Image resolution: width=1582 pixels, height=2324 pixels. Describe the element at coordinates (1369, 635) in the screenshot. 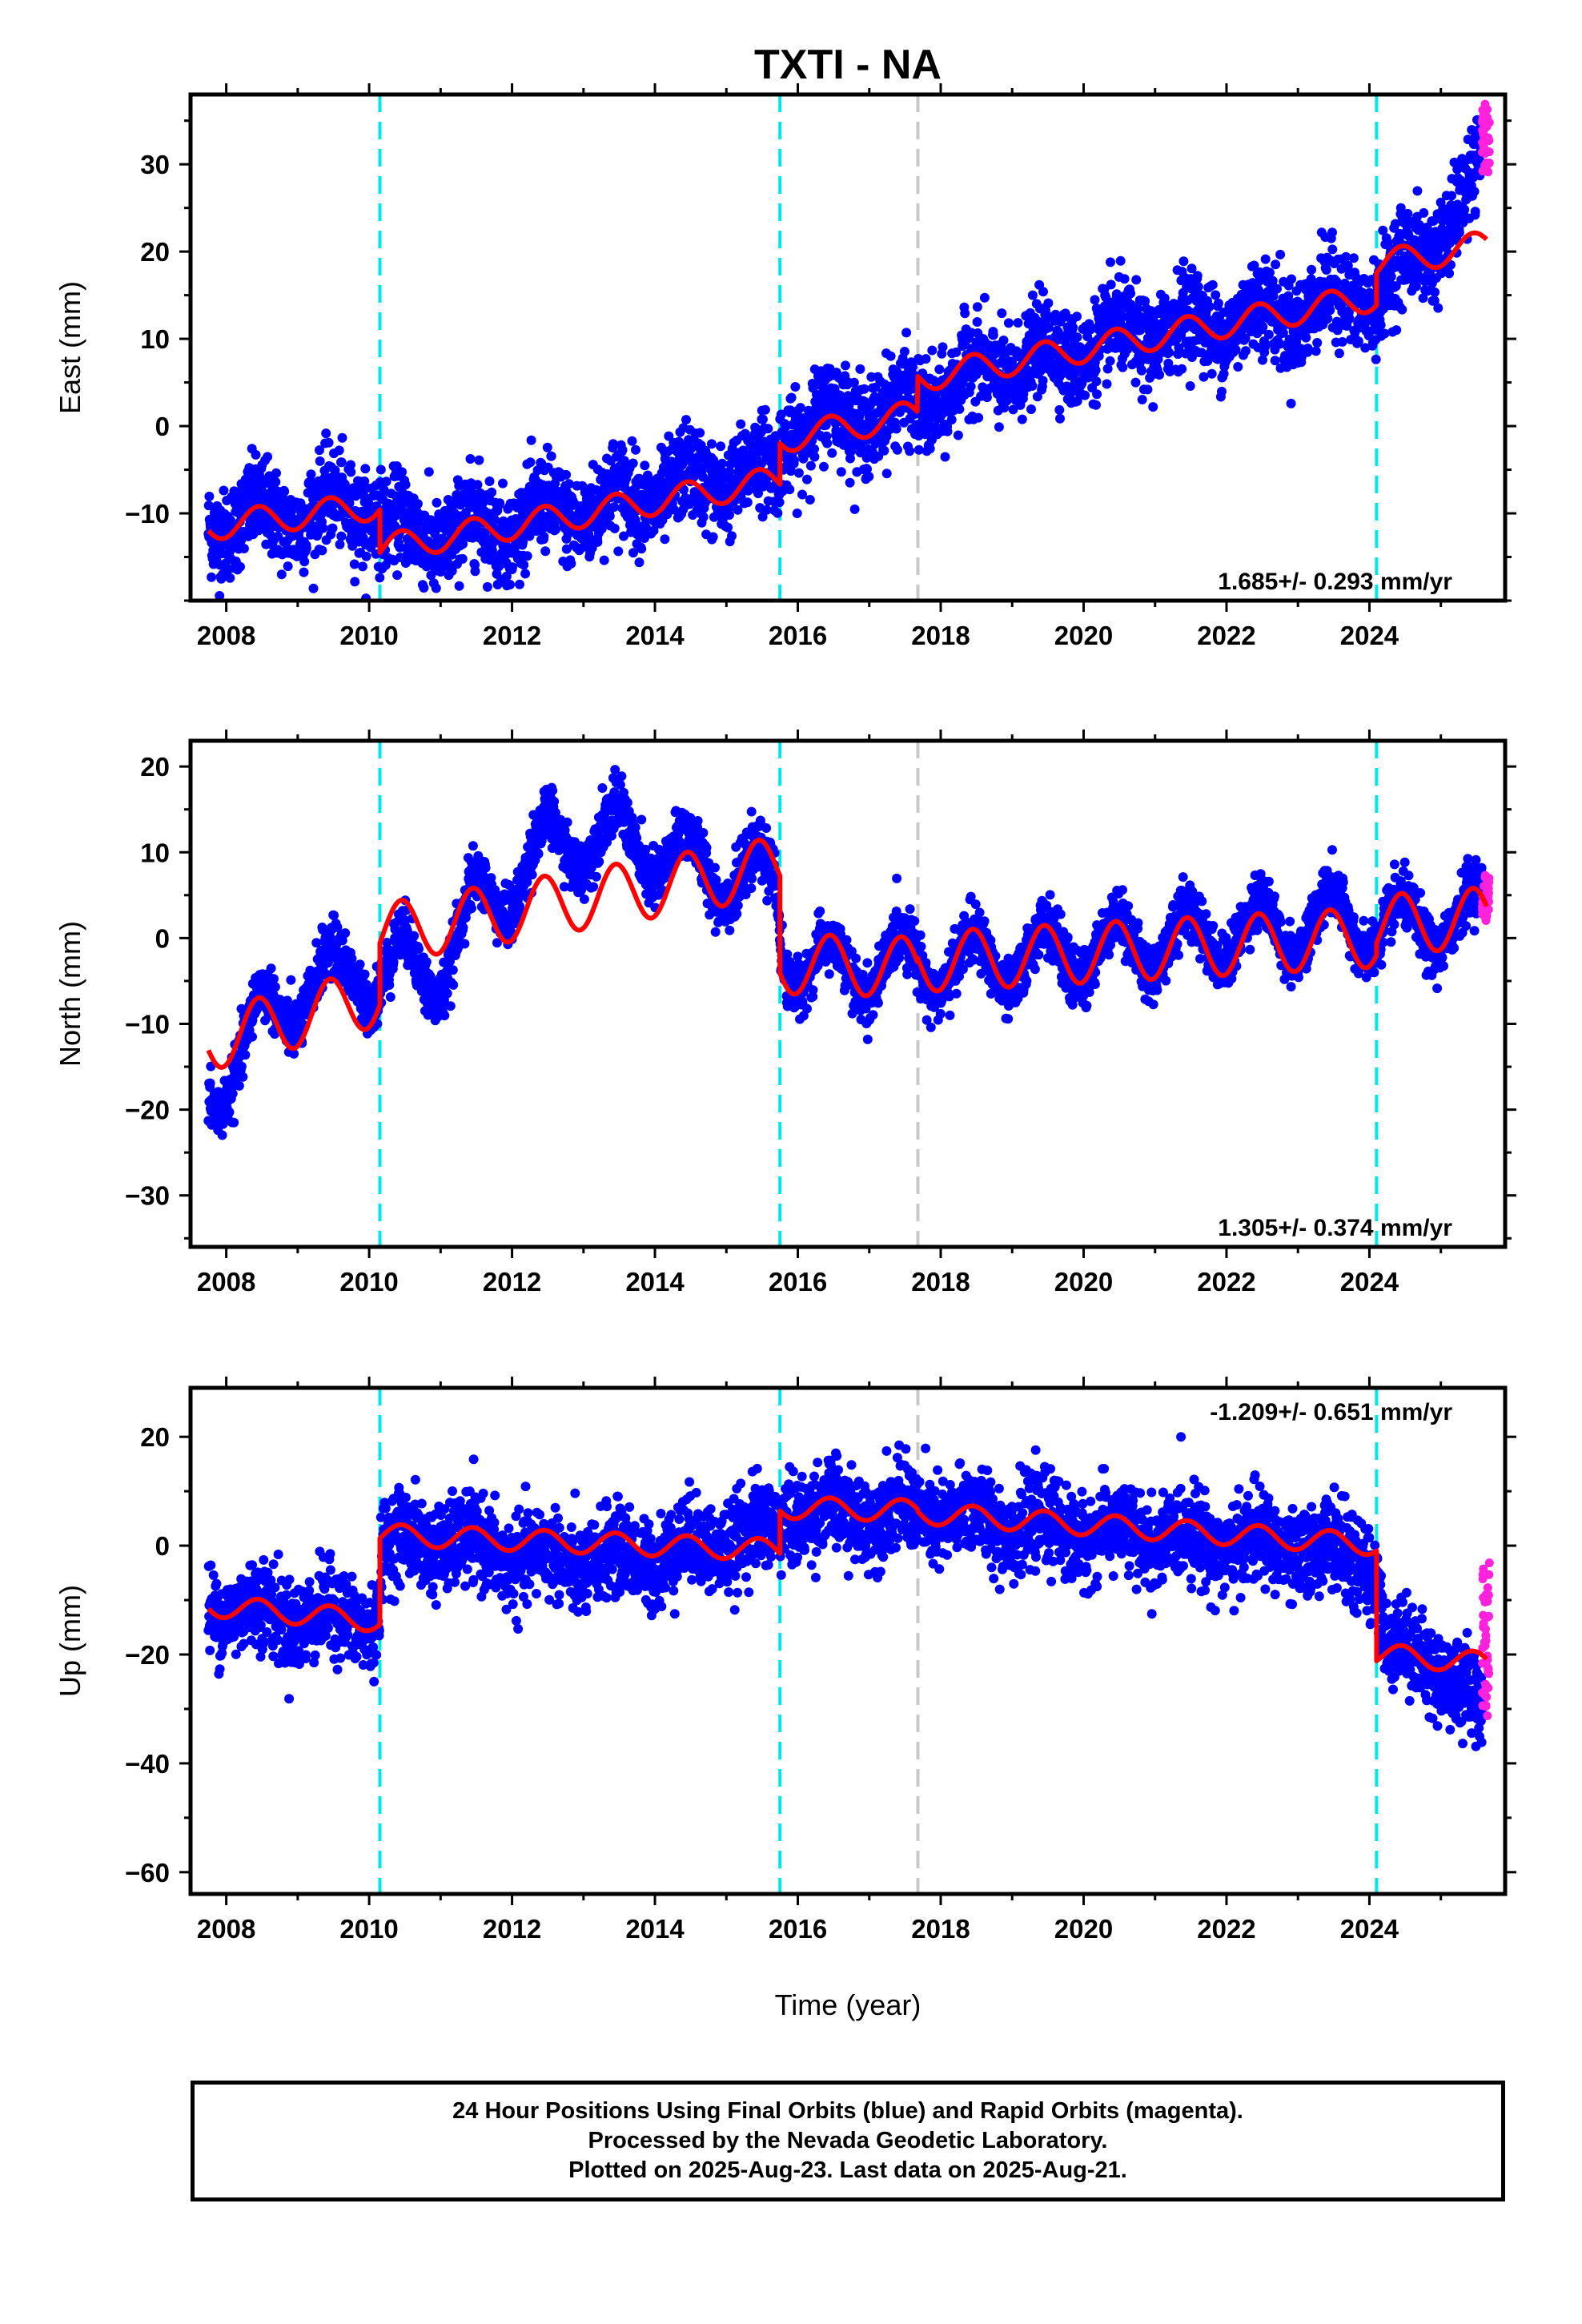

I see `x-tick-label: 2024` at that location.